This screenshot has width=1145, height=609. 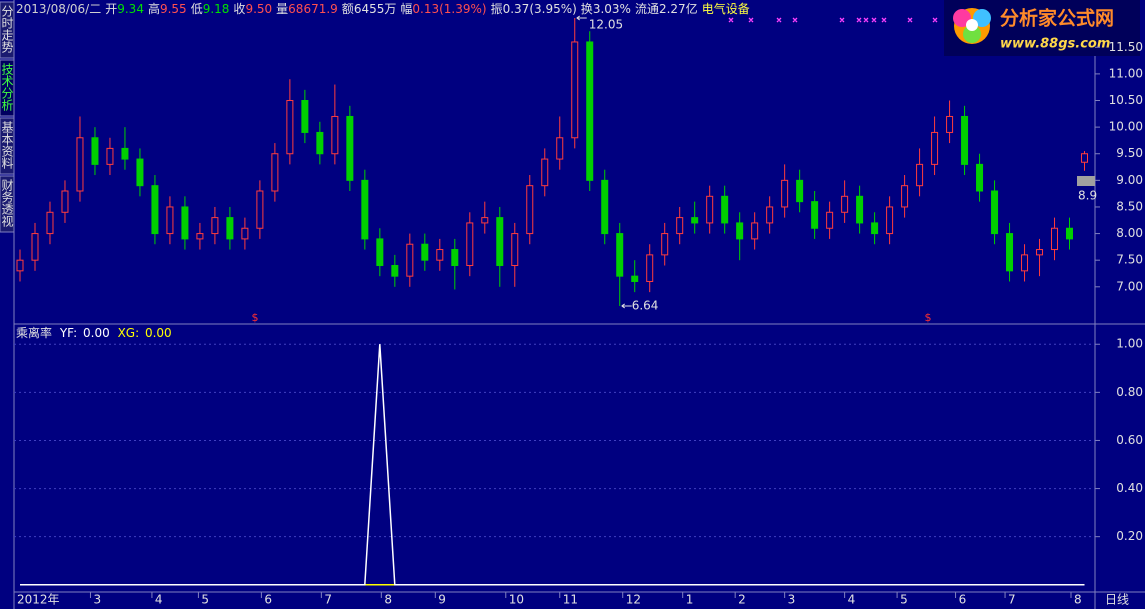 I want to click on quote-label: 额, so click(x=348, y=9).